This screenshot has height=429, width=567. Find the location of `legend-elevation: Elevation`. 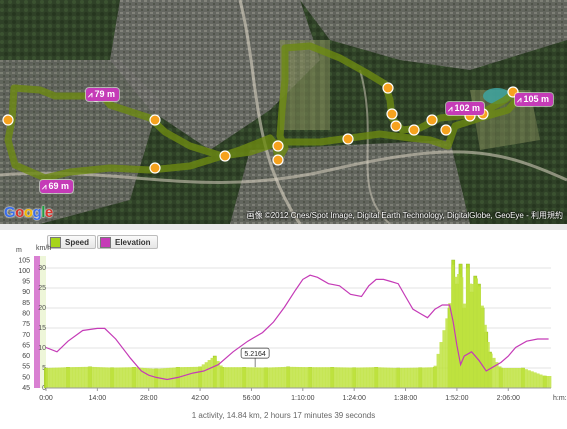

legend-elevation: Elevation is located at coordinates (127, 242).